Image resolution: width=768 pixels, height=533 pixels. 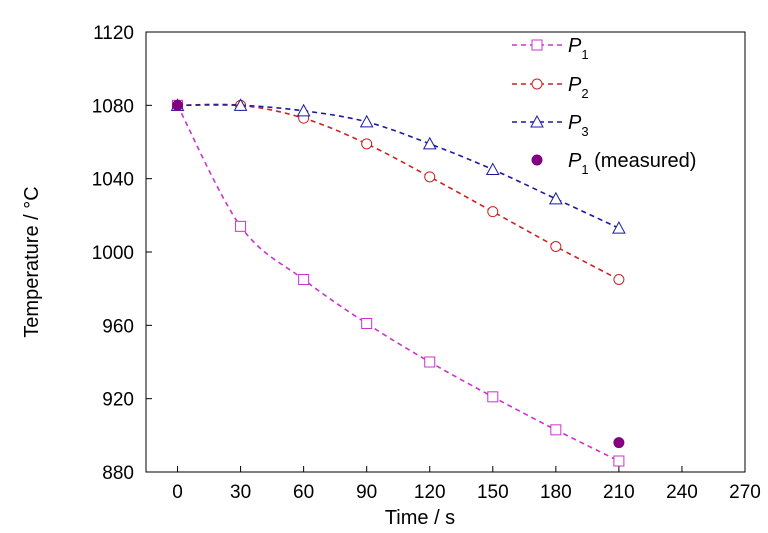 I want to click on x-tick-label: 0, so click(x=177, y=492).